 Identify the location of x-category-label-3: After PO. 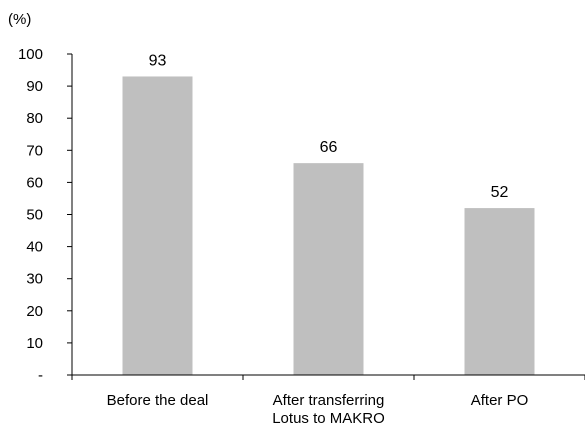
(500, 400).